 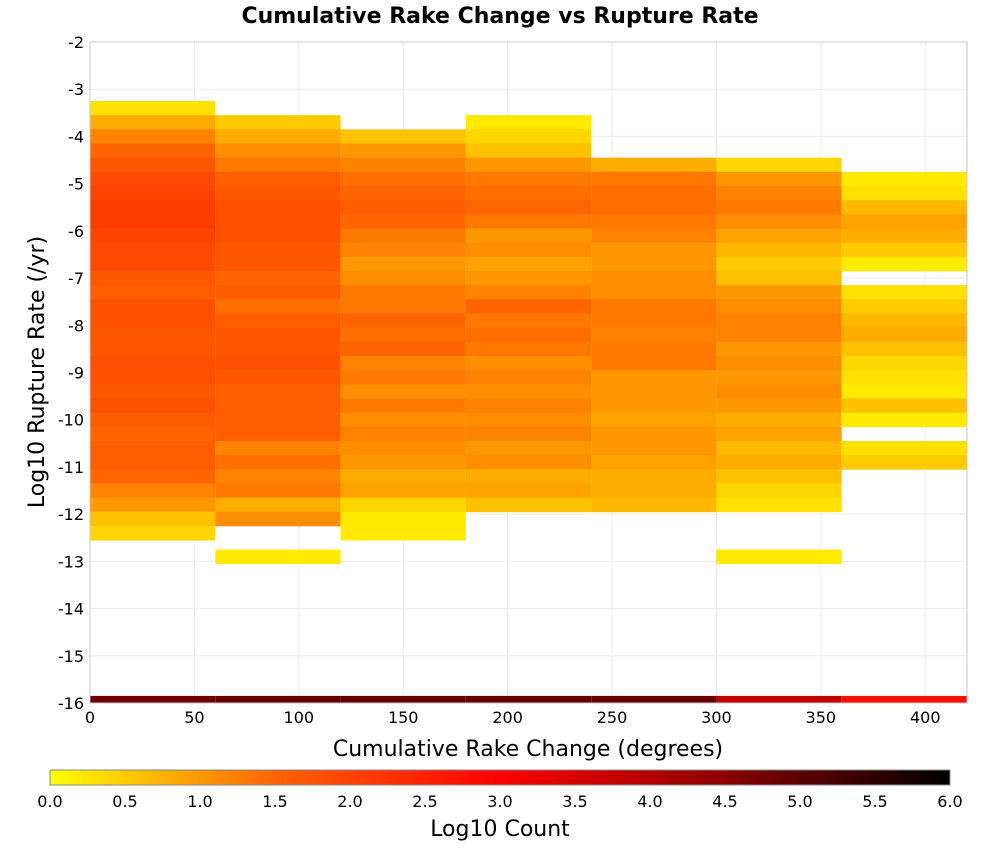 I want to click on colorbar-tick-label: 2.5, so click(x=424, y=801).